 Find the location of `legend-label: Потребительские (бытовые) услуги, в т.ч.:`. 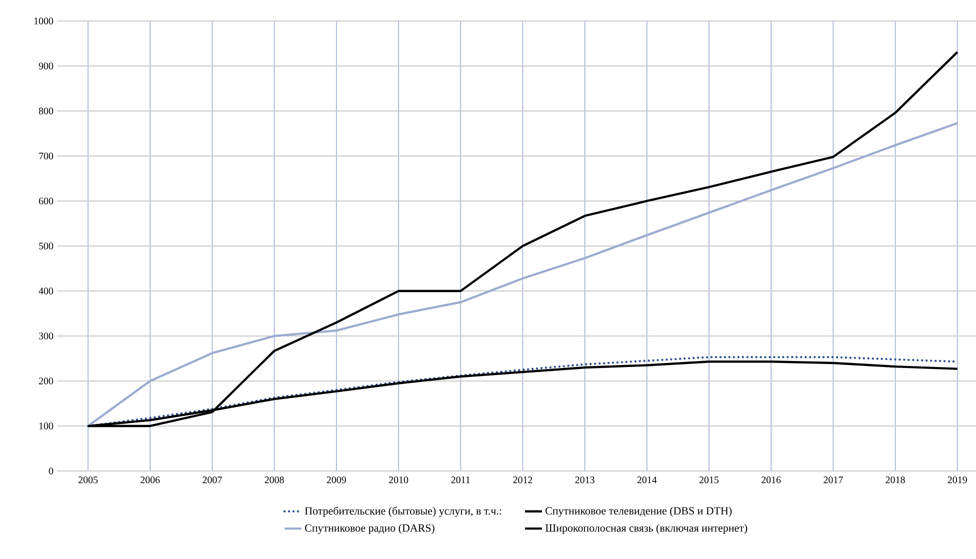

legend-label: Потребительские (бытовые) услуги, в т.ч.: is located at coordinates (403, 511).